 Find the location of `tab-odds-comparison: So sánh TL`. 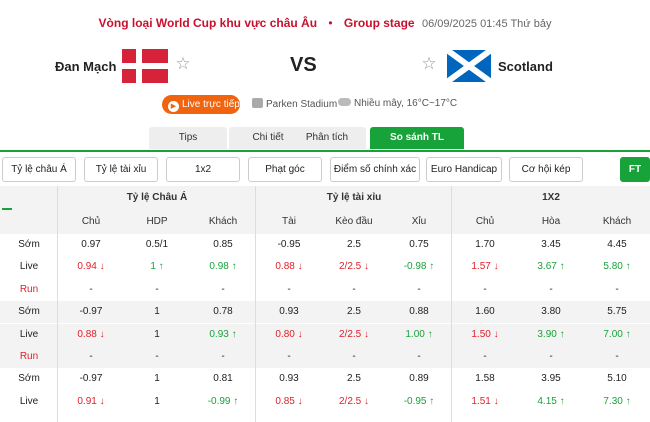

tab-odds-comparison: So sánh TL is located at coordinates (417, 138).